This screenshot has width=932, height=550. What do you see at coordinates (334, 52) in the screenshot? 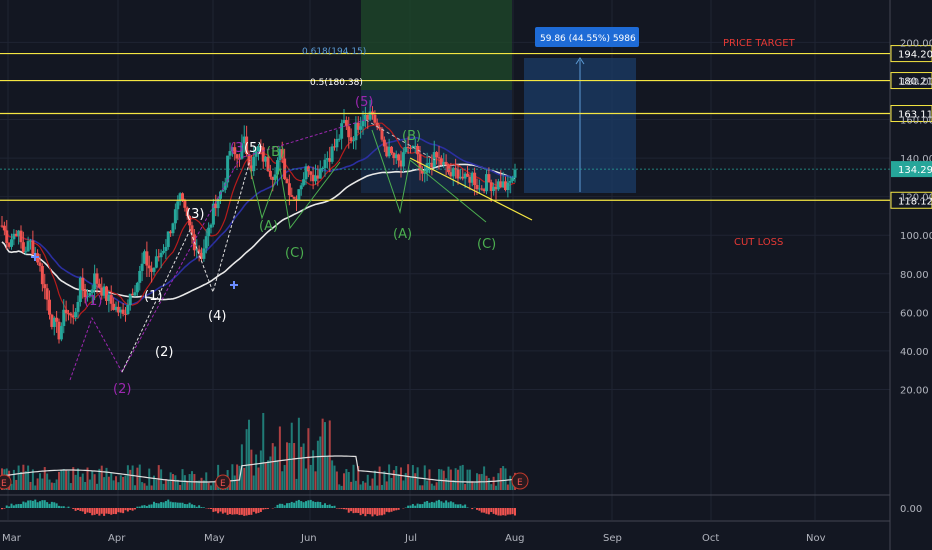
I see `fib-label-618: 0.618(194.15)` at bounding box center [334, 52].